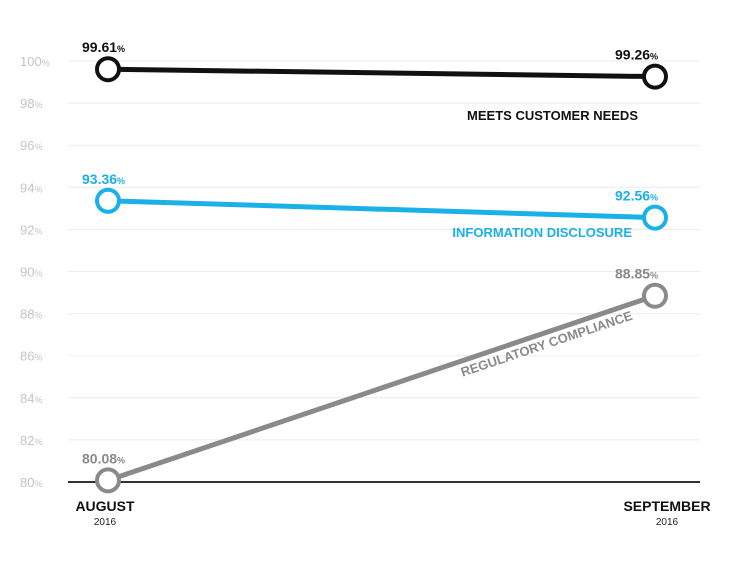 The height and width of the screenshot is (565, 739). I want to click on y-tick-label: 82%, so click(31, 440).